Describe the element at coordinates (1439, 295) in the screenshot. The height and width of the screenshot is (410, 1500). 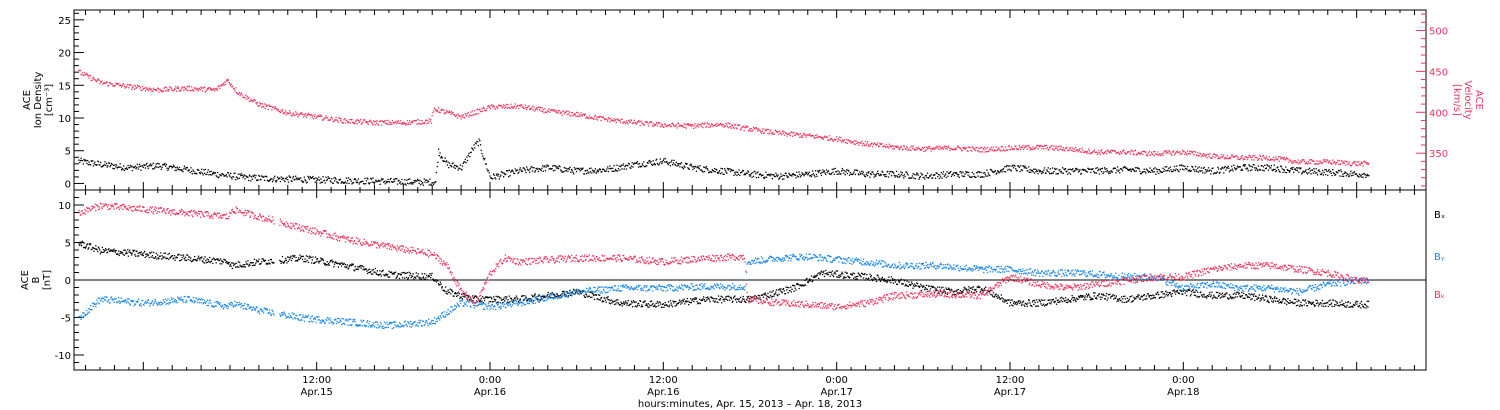
I see `legend-bz: Bₖ` at that location.